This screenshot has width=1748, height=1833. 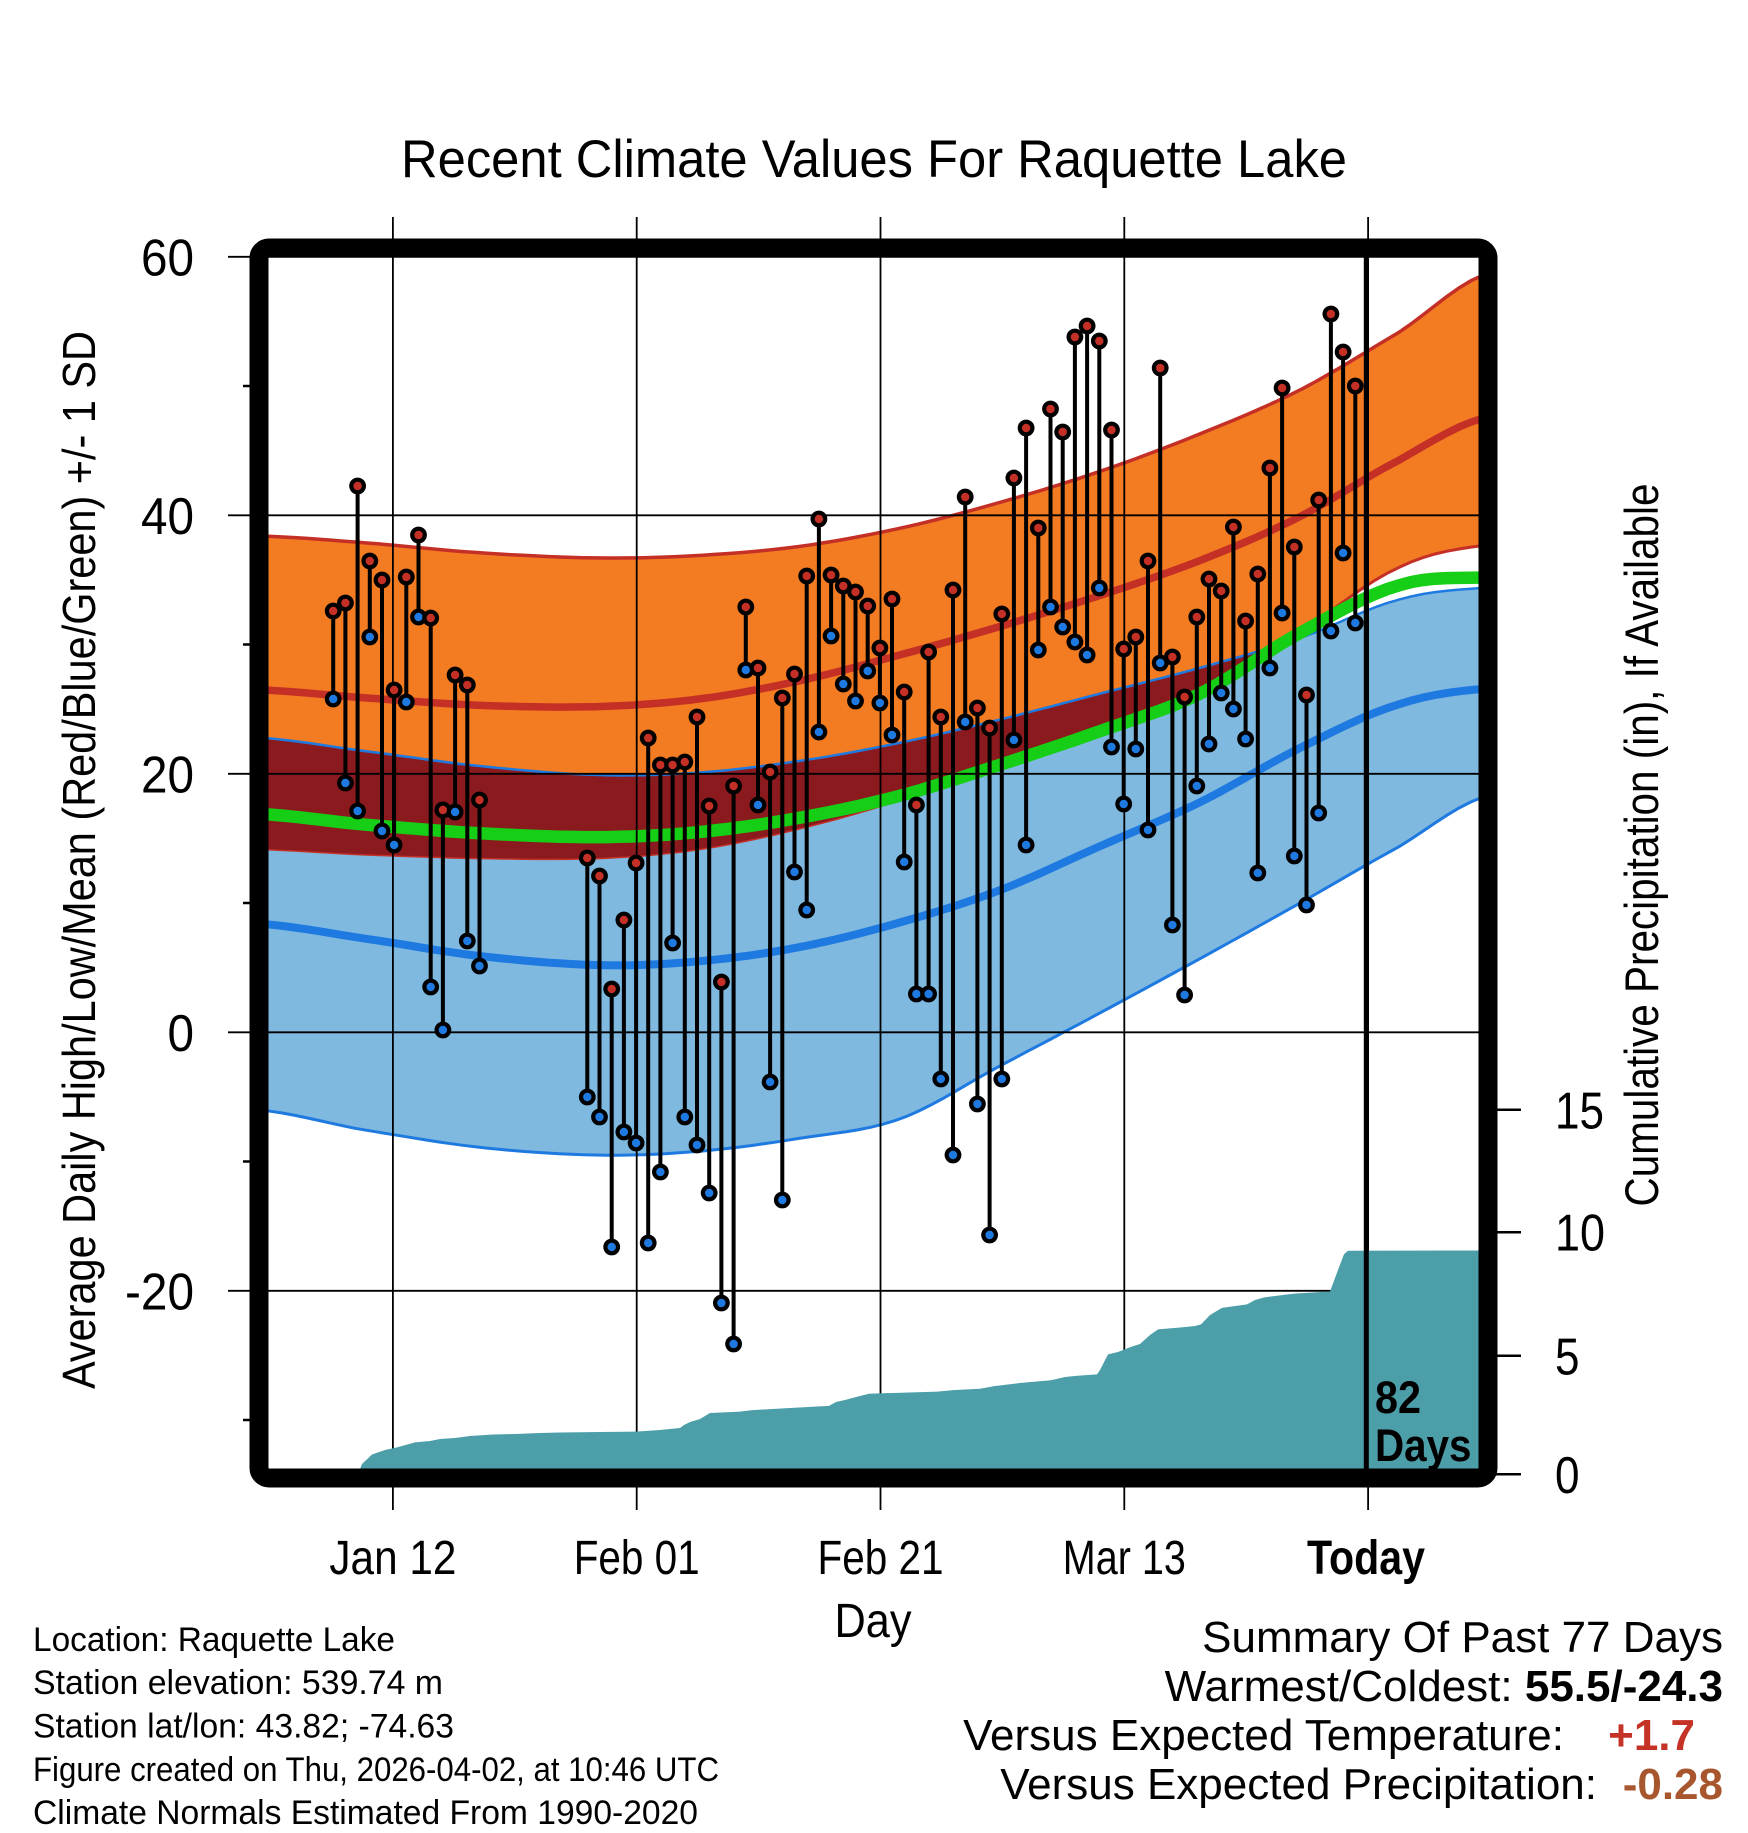 I want to click on svg-text: Day, so click(x=873, y=1621).